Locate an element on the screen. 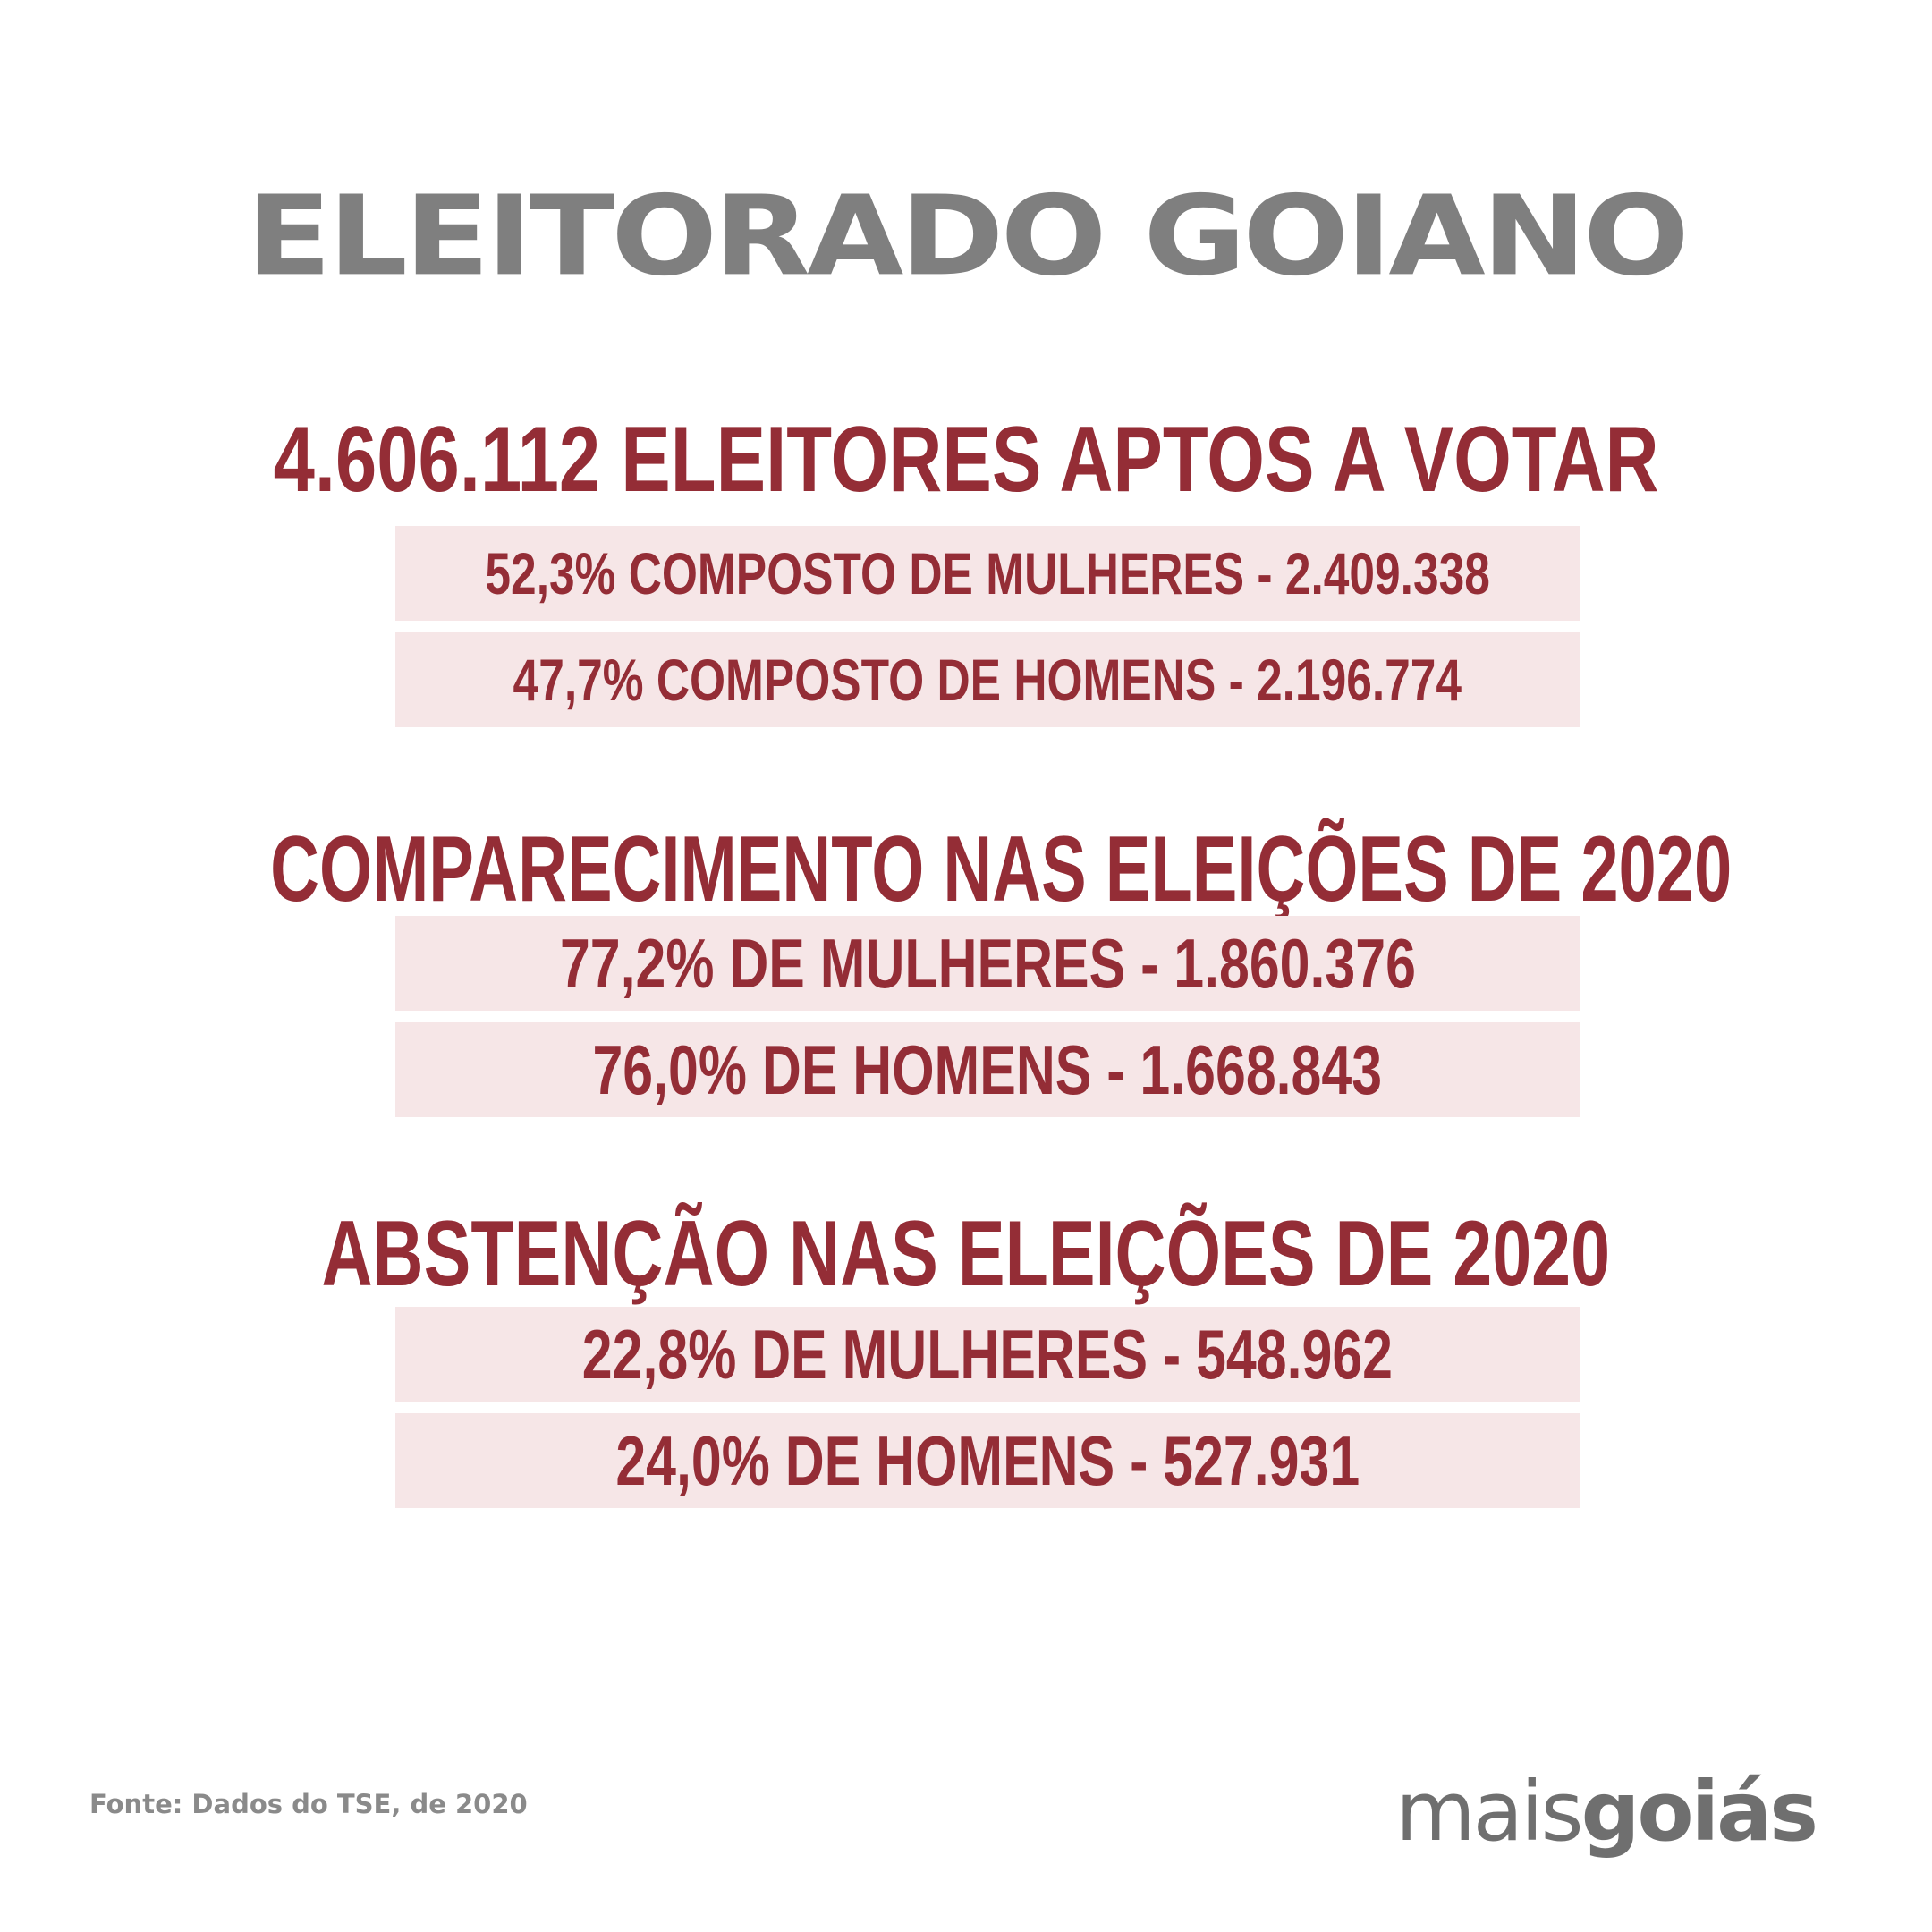  section-heading-eleitores: 4.606.112 ELEITORES APTOS A VOTAR is located at coordinates (966, 459).